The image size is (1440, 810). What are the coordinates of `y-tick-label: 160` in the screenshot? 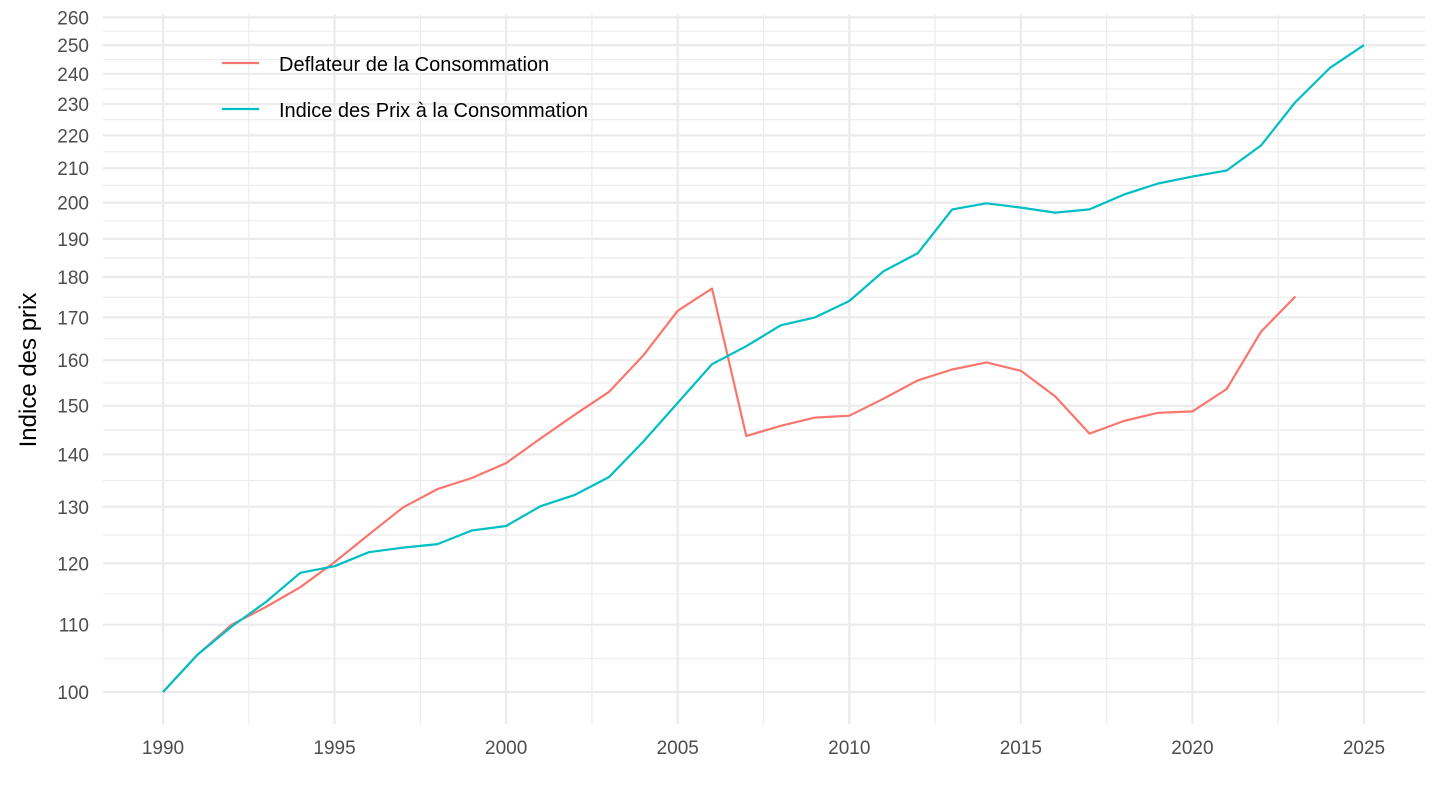 It's located at (73, 361).